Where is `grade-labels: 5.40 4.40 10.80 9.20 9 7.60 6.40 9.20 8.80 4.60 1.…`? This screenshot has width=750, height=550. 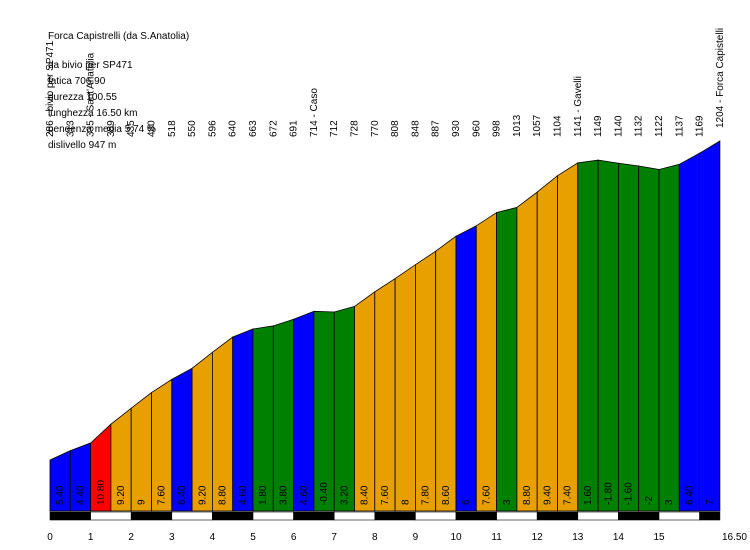
grade-labels: 5.40 4.40 10.80 9.20 9 7.60 6.40 9.20 8.80 4.60 1.… is located at coordinates (385, 492).